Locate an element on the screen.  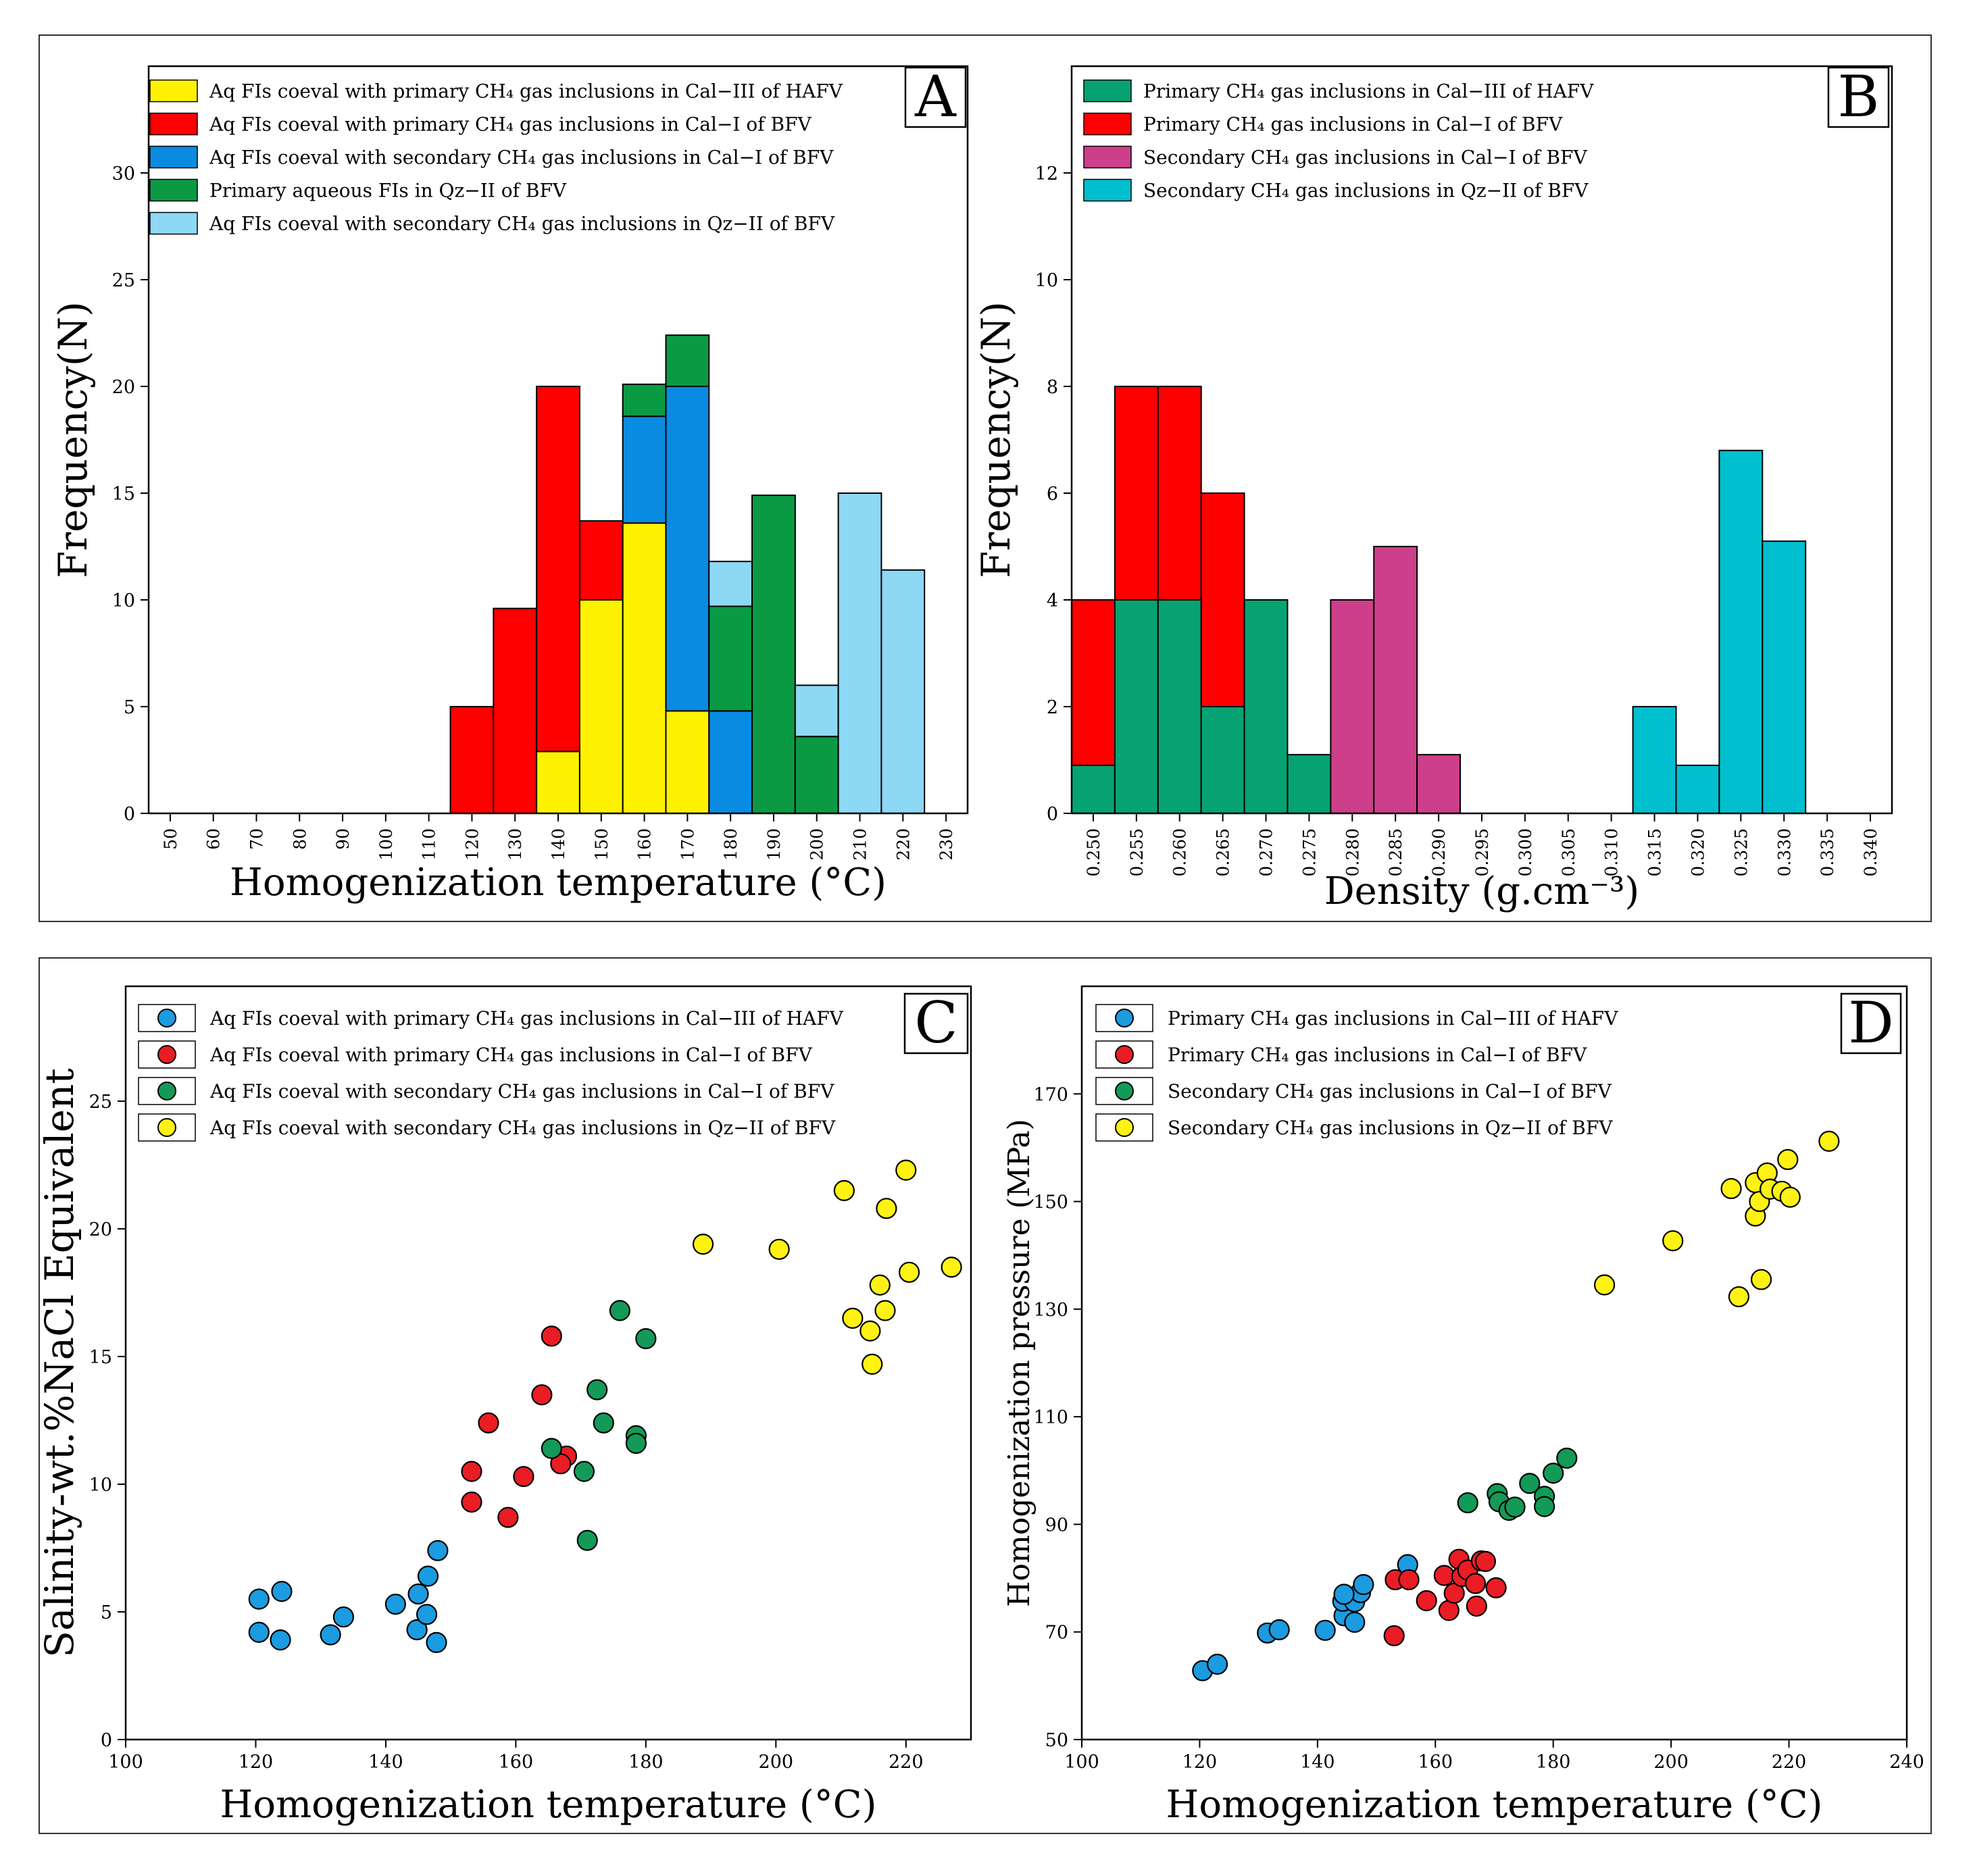
x-tick-label: 0.320 is located at coordinates (1697, 852).